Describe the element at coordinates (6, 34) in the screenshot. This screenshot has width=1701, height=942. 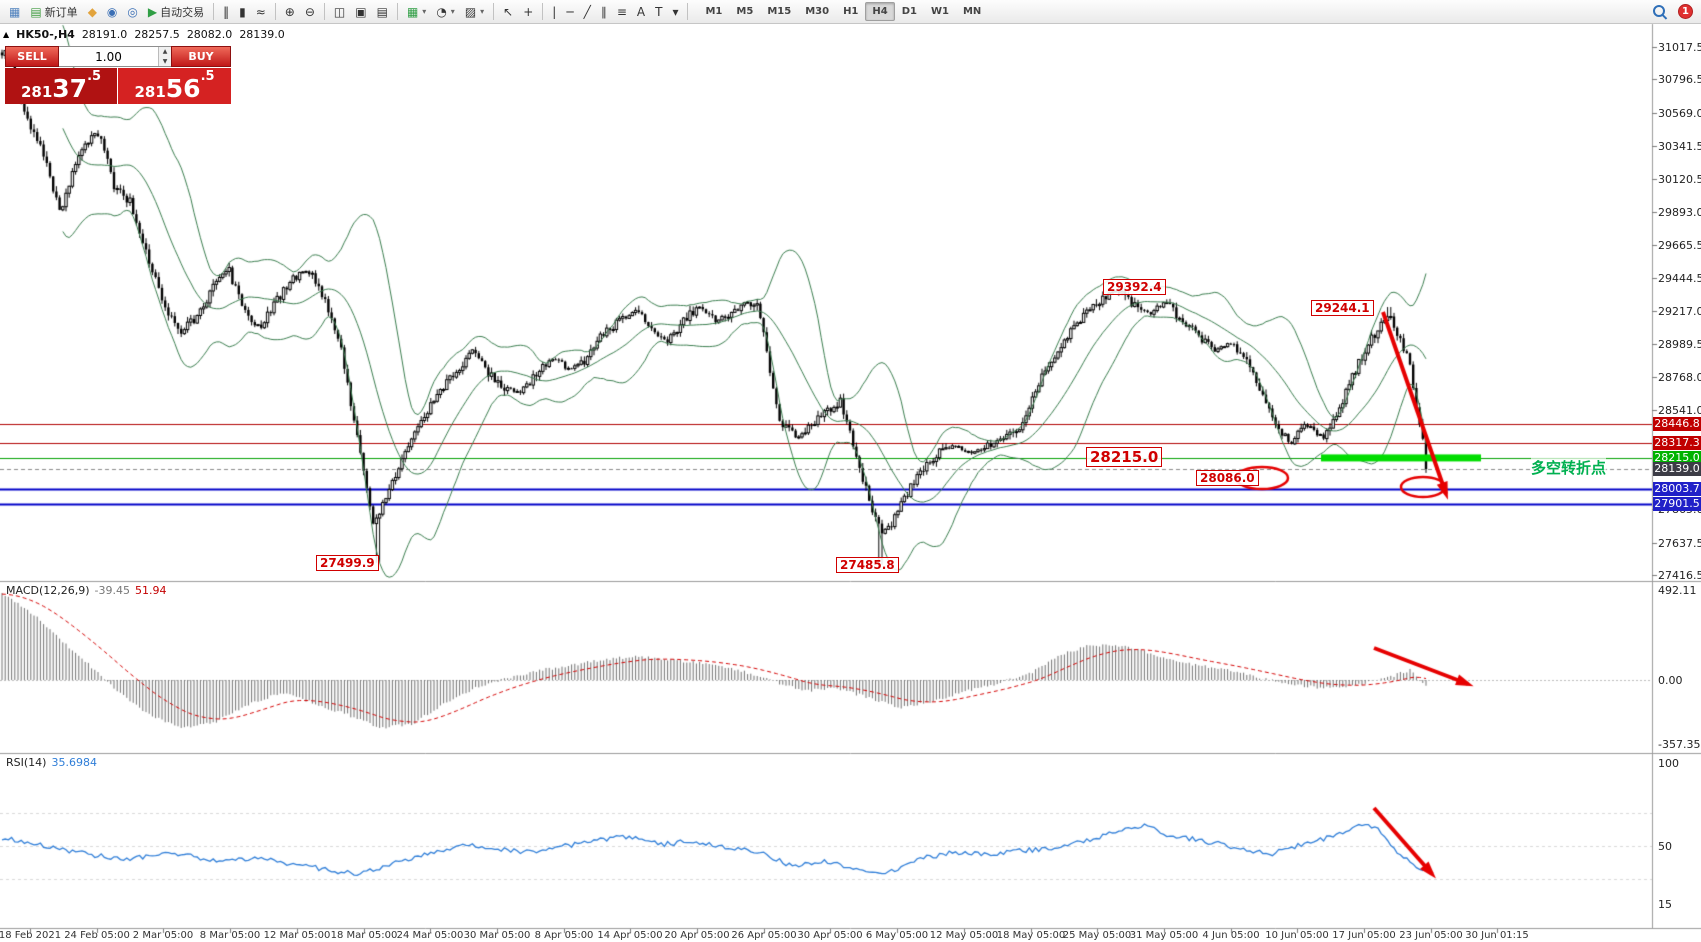
I see `collapse-triangle-icon: ▲` at that location.